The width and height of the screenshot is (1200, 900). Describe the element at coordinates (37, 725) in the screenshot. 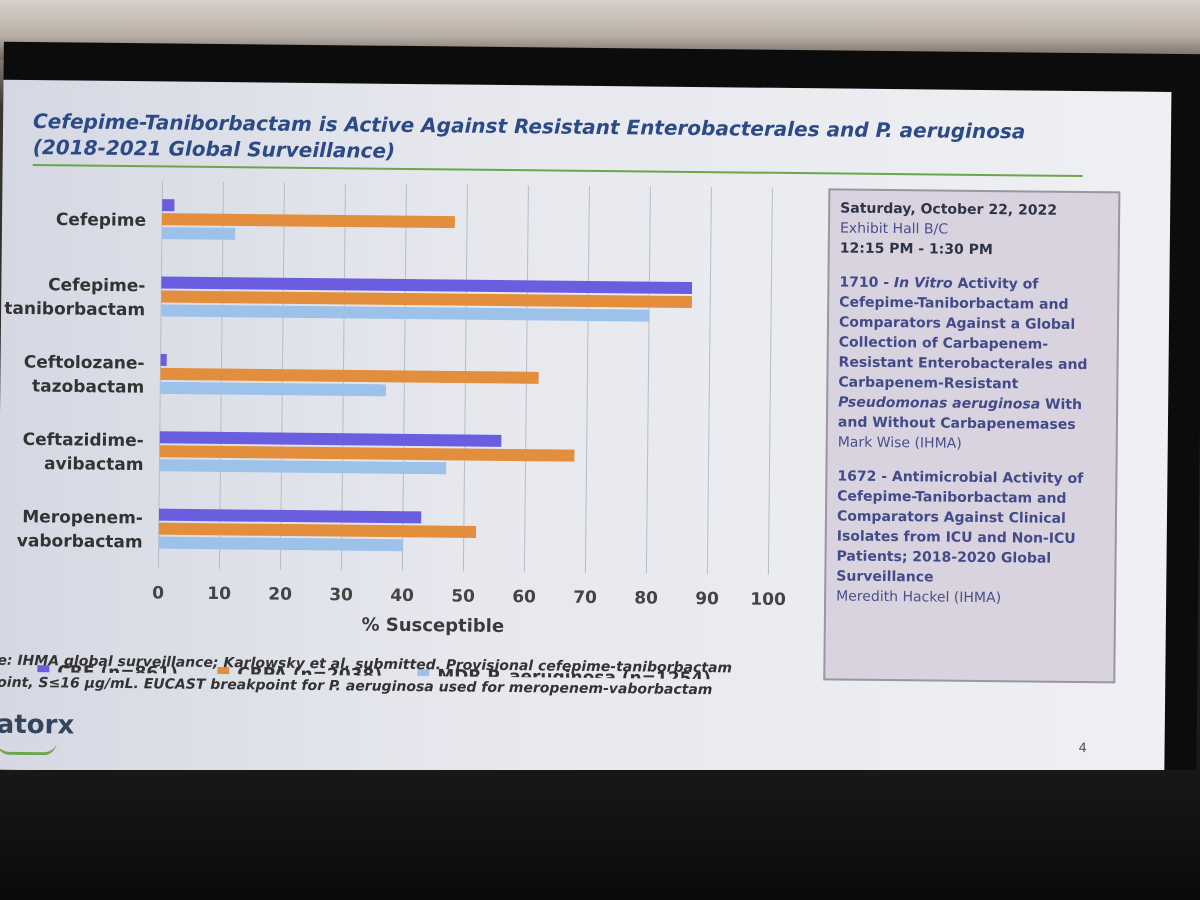

I see `company-logo: atorx` at that location.